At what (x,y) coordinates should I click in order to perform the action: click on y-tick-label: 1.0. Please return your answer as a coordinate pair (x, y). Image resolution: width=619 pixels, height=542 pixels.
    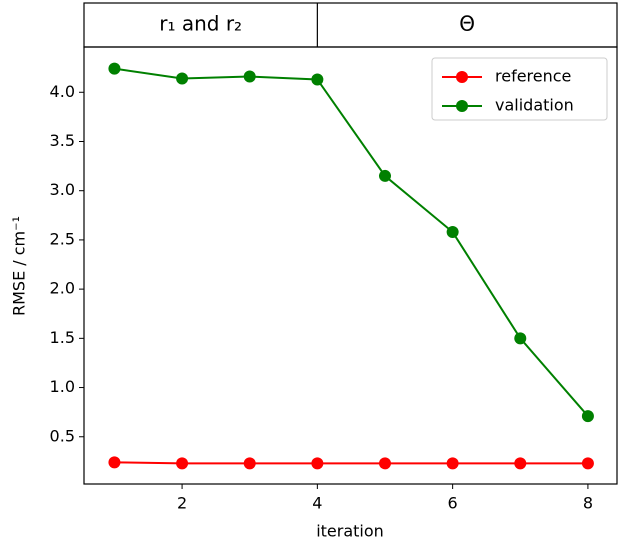
    Looking at the image, I should click on (62, 386).